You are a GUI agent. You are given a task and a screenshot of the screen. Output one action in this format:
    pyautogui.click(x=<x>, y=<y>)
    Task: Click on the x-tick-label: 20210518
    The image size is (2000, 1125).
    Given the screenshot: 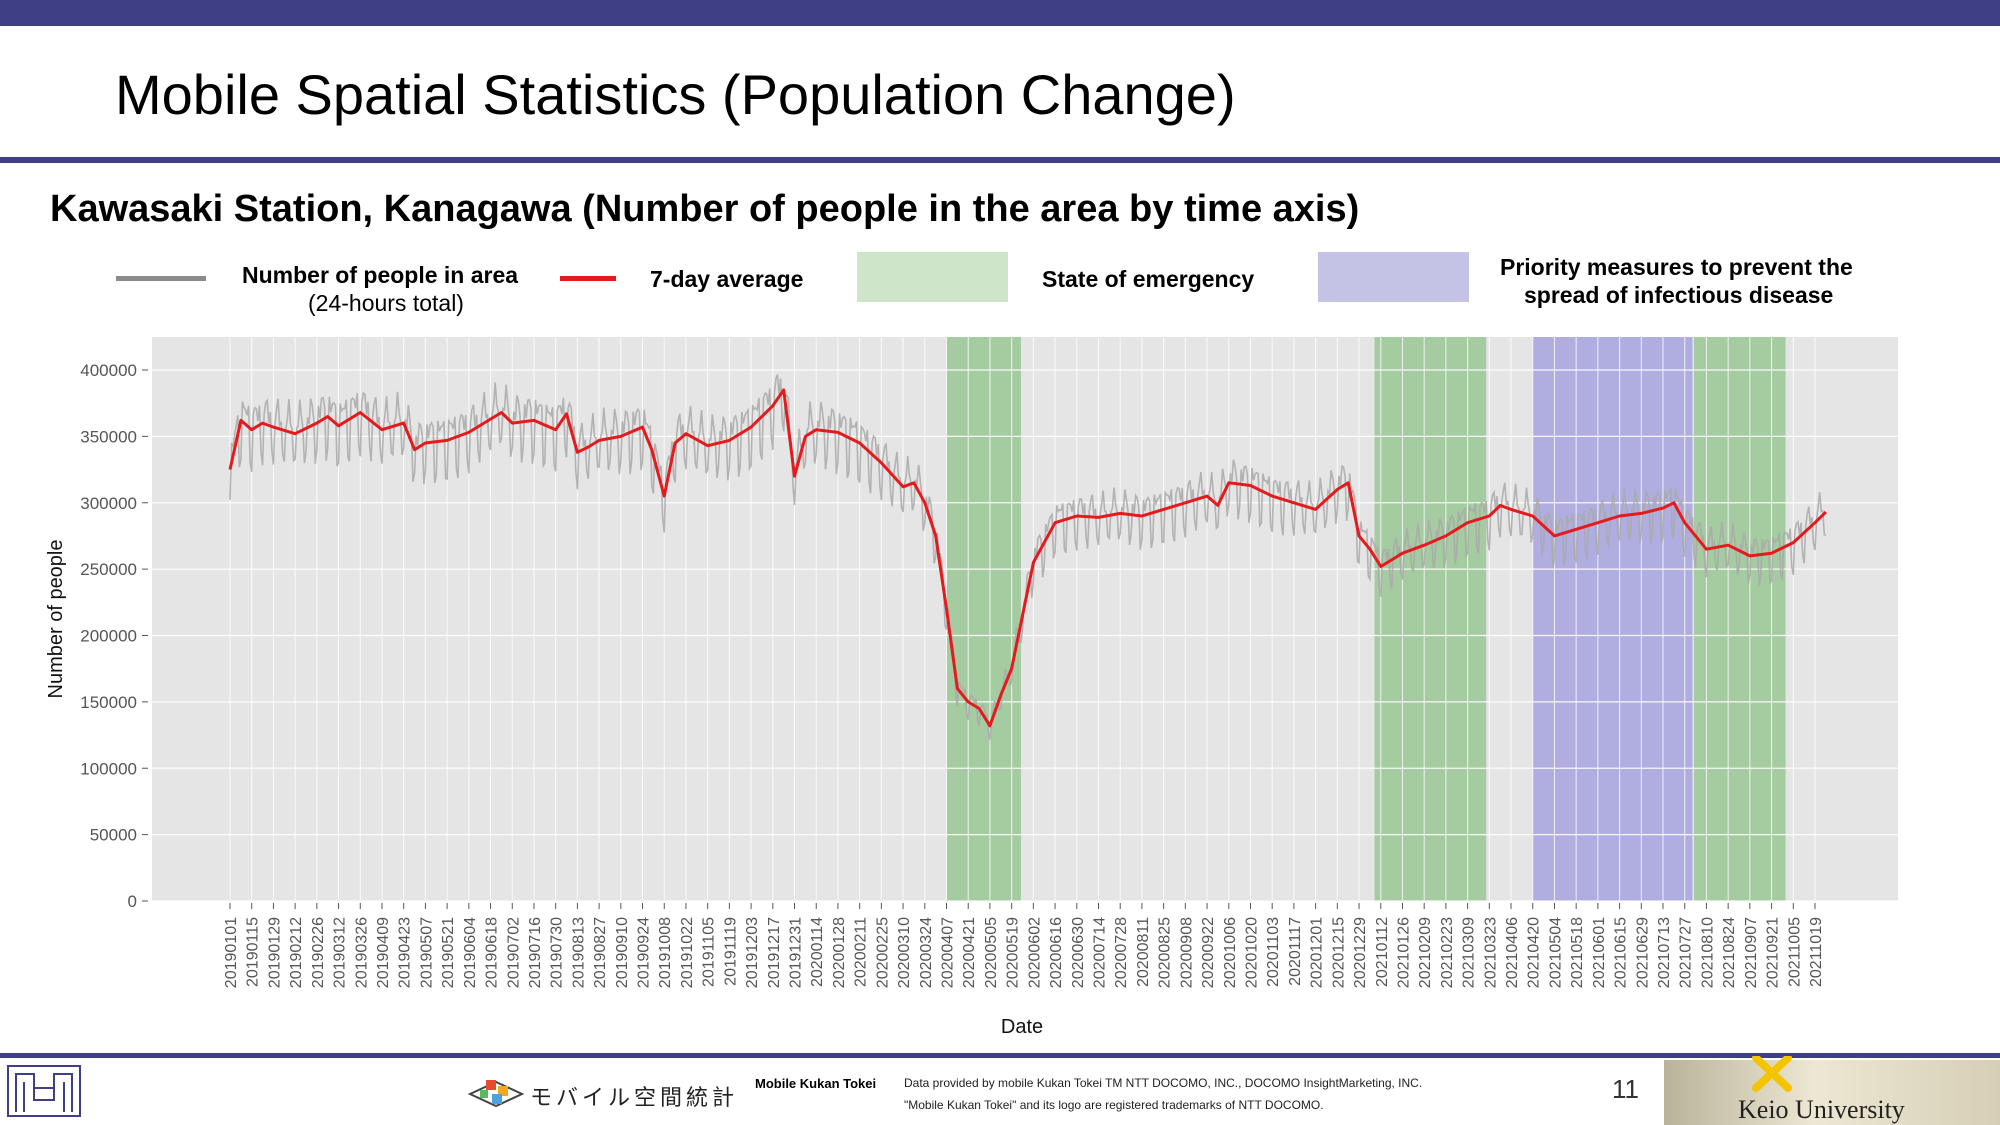 What is the action you would take?
    pyautogui.click(x=1577, y=952)
    